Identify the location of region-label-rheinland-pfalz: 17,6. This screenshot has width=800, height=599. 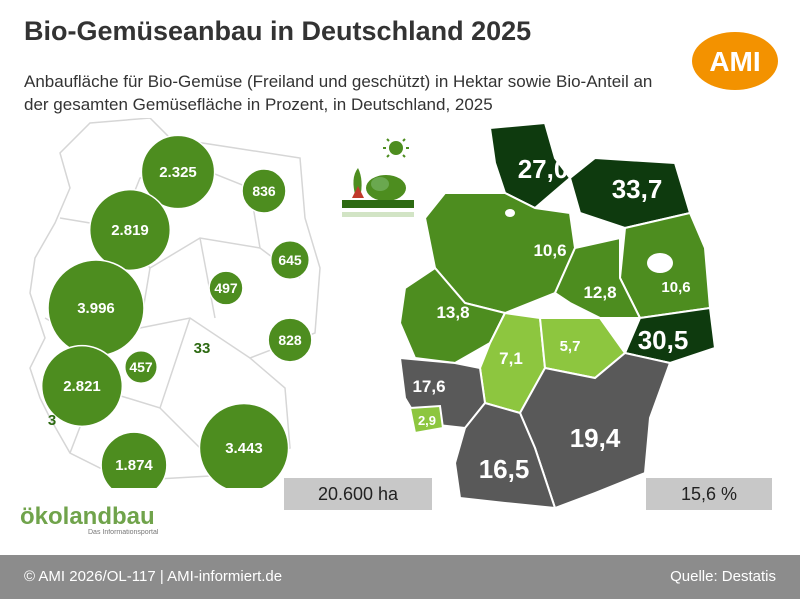
(428, 386).